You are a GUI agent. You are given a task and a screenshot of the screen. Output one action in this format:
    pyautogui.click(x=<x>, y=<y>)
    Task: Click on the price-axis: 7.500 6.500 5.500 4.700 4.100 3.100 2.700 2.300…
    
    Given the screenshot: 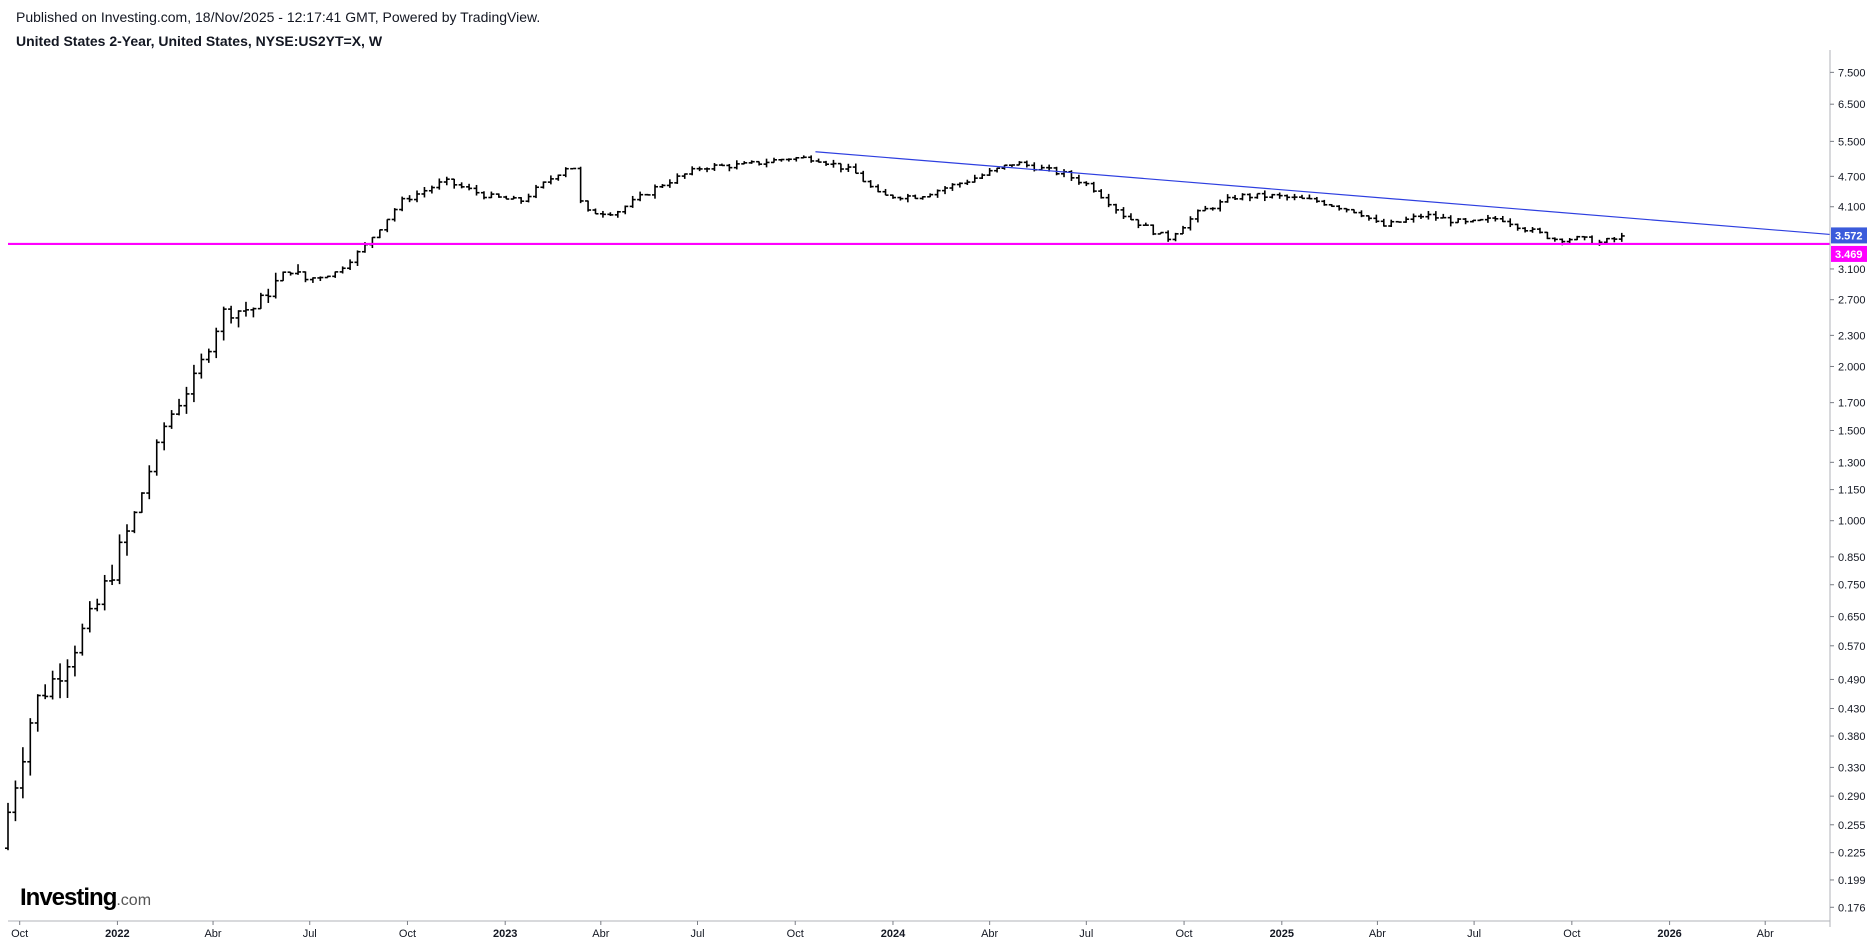 What is the action you would take?
    pyautogui.click(x=1848, y=488)
    